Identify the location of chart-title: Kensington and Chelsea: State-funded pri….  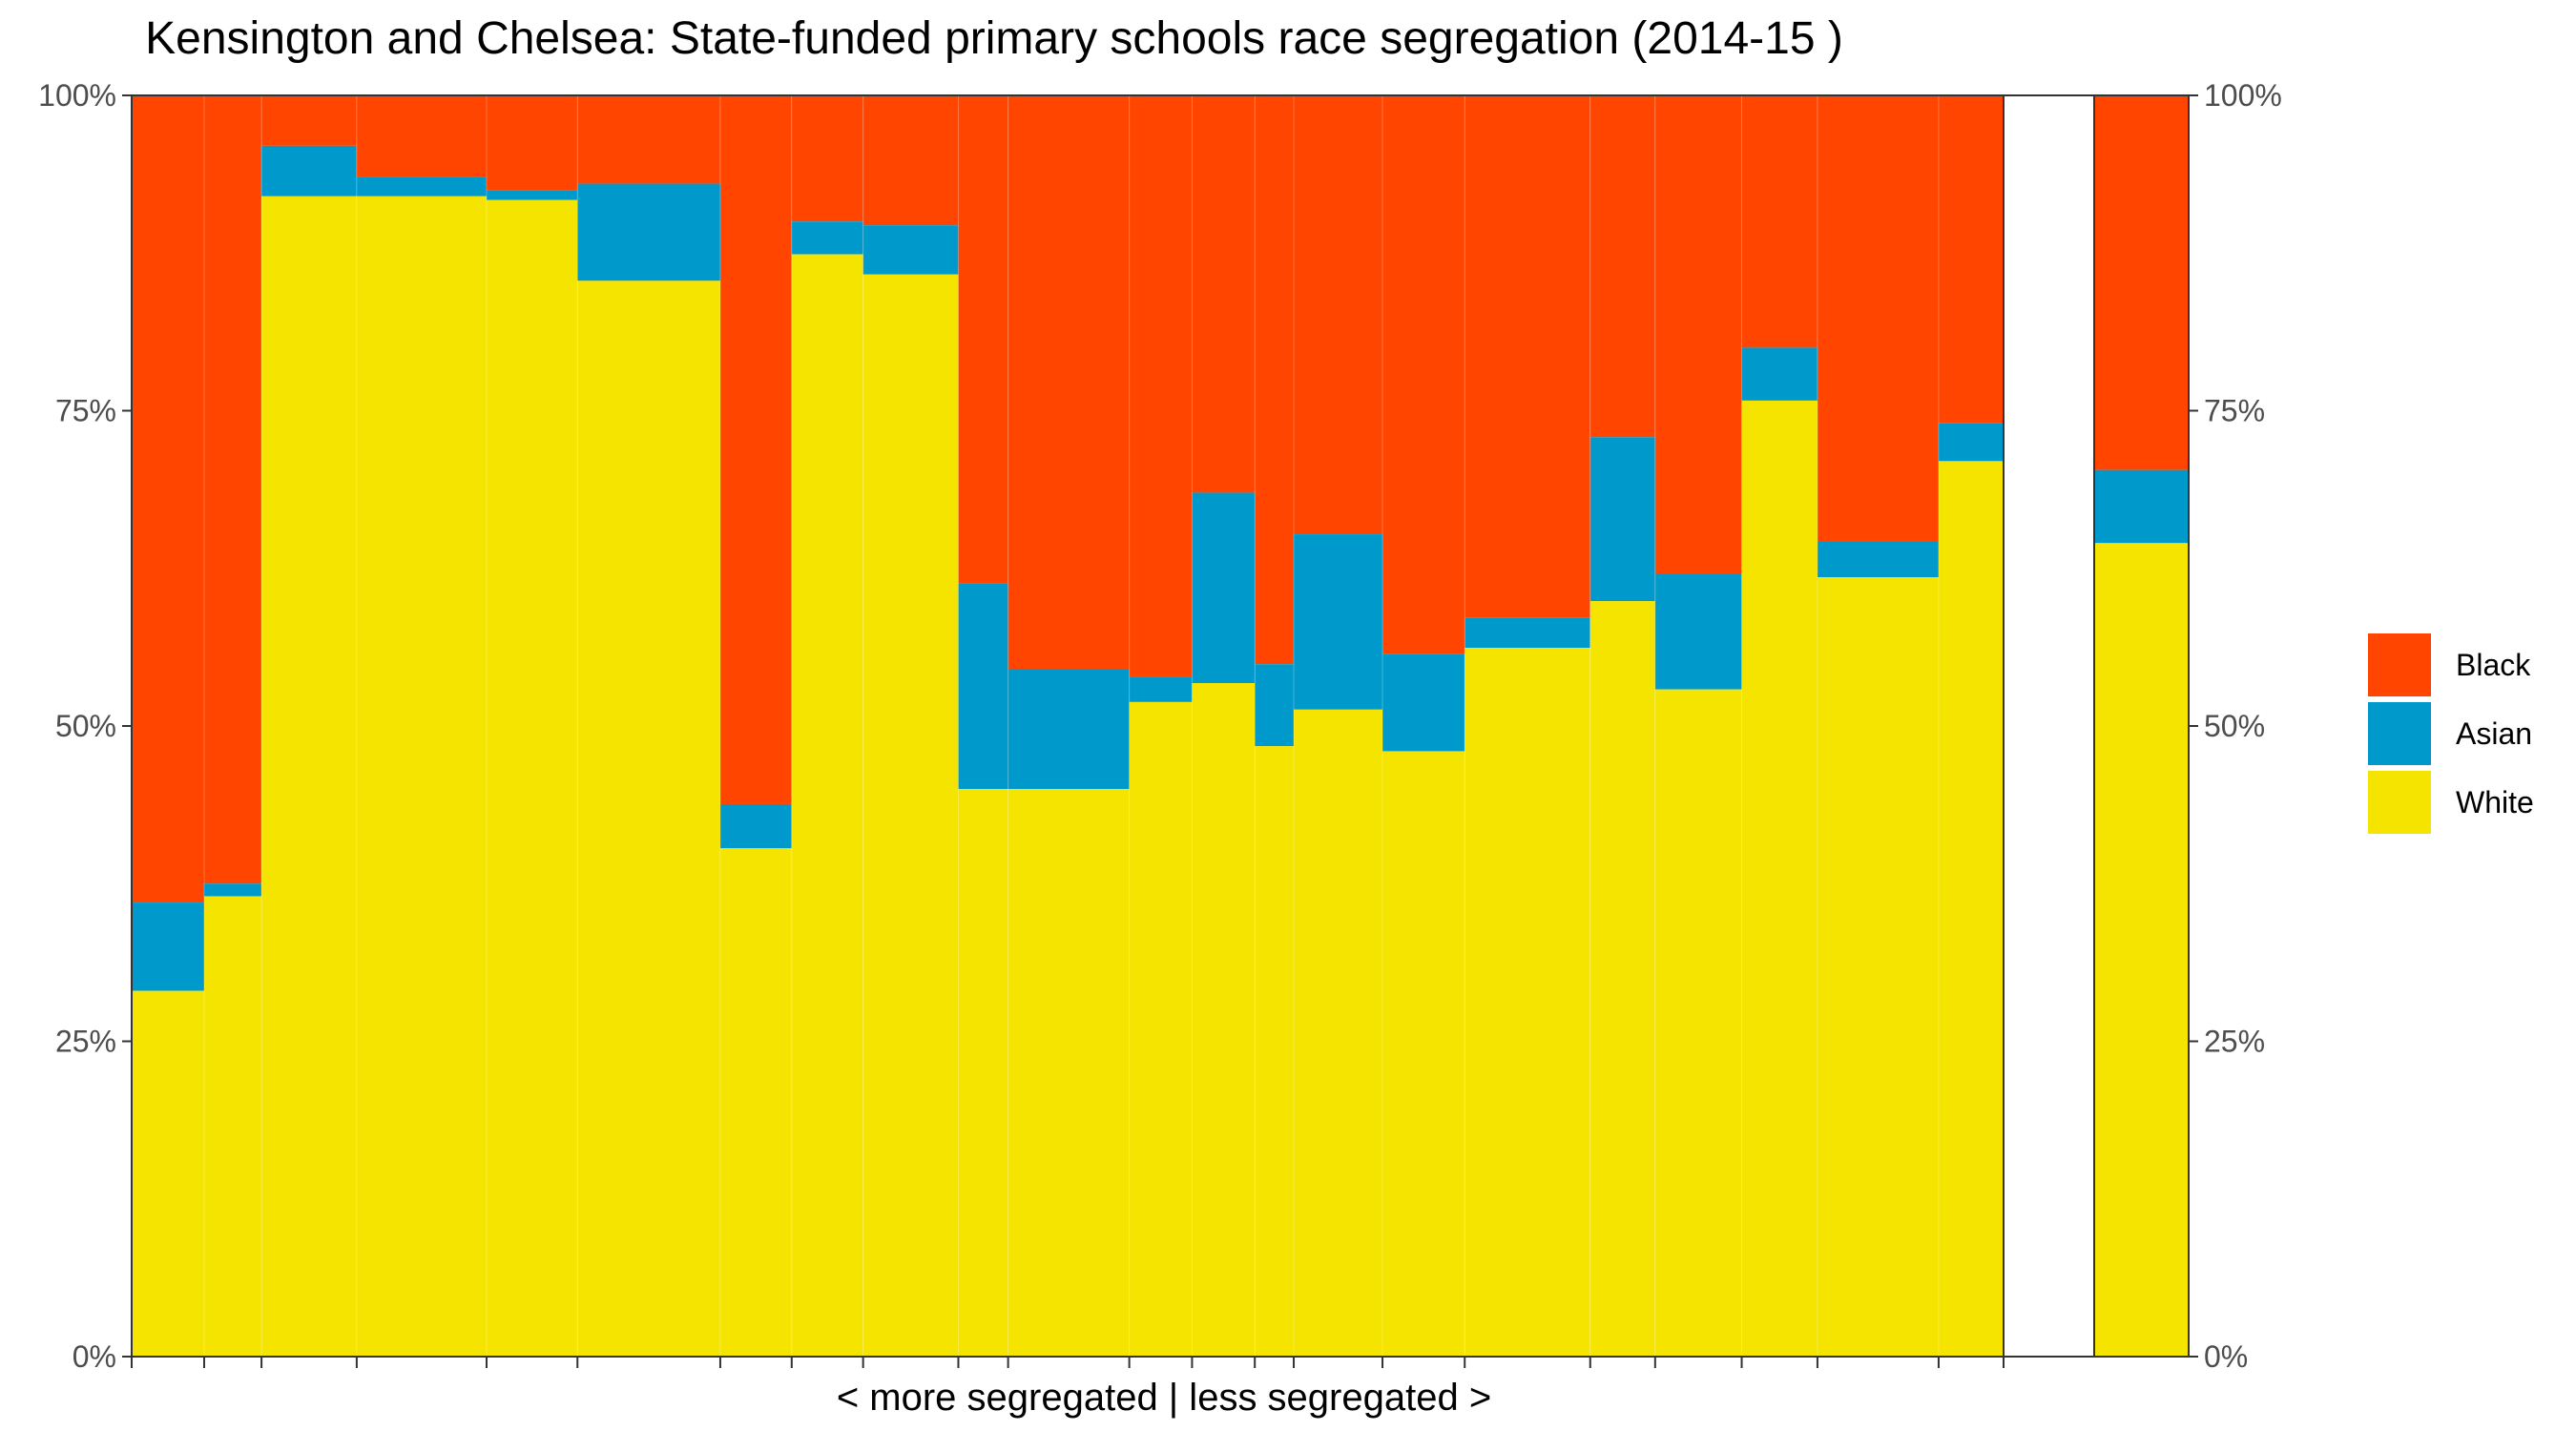
(994, 38).